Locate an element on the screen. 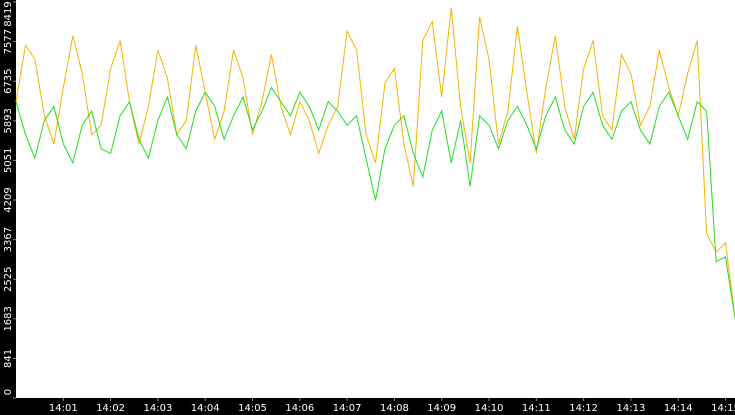 The width and height of the screenshot is (735, 415). x-tick-label: 14:07 is located at coordinates (347, 408).